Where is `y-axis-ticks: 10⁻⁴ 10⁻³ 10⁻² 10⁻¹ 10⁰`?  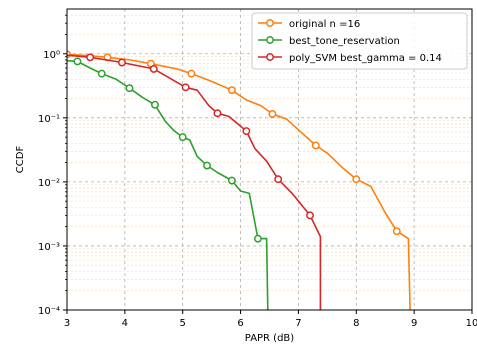
y-axis-ticks: 10⁻⁴ 10⁻³ 10⁻² 10⁻¹ 10⁰ is located at coordinates (52, 165).